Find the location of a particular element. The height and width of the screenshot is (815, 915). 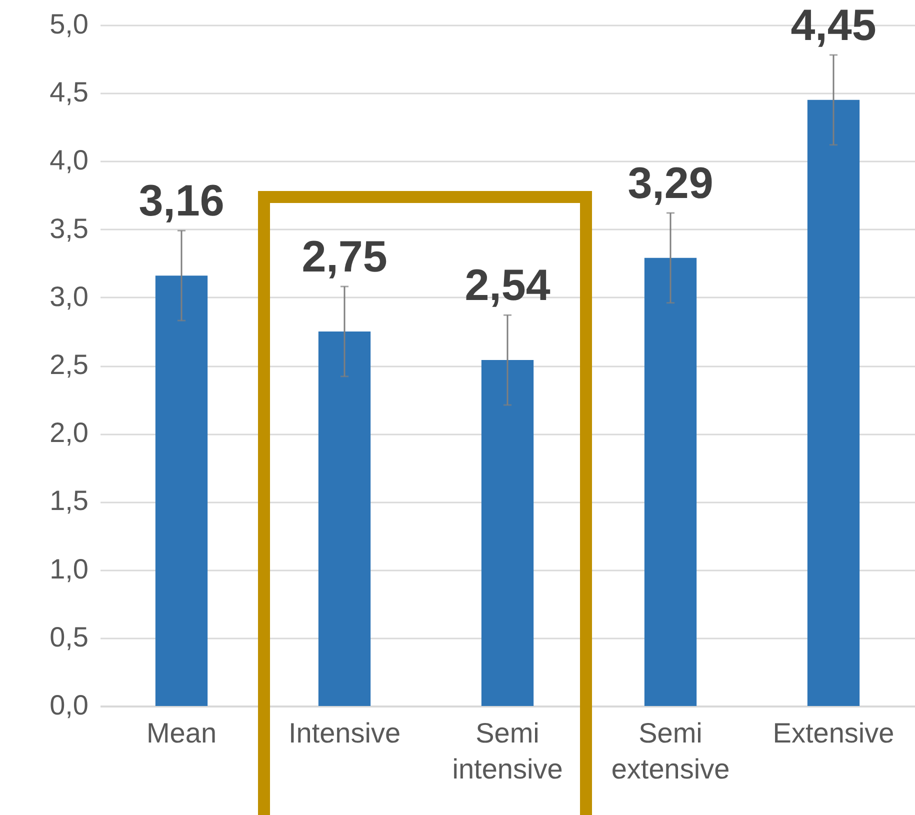

y-tick-label: 0,0 is located at coordinates (69, 705).